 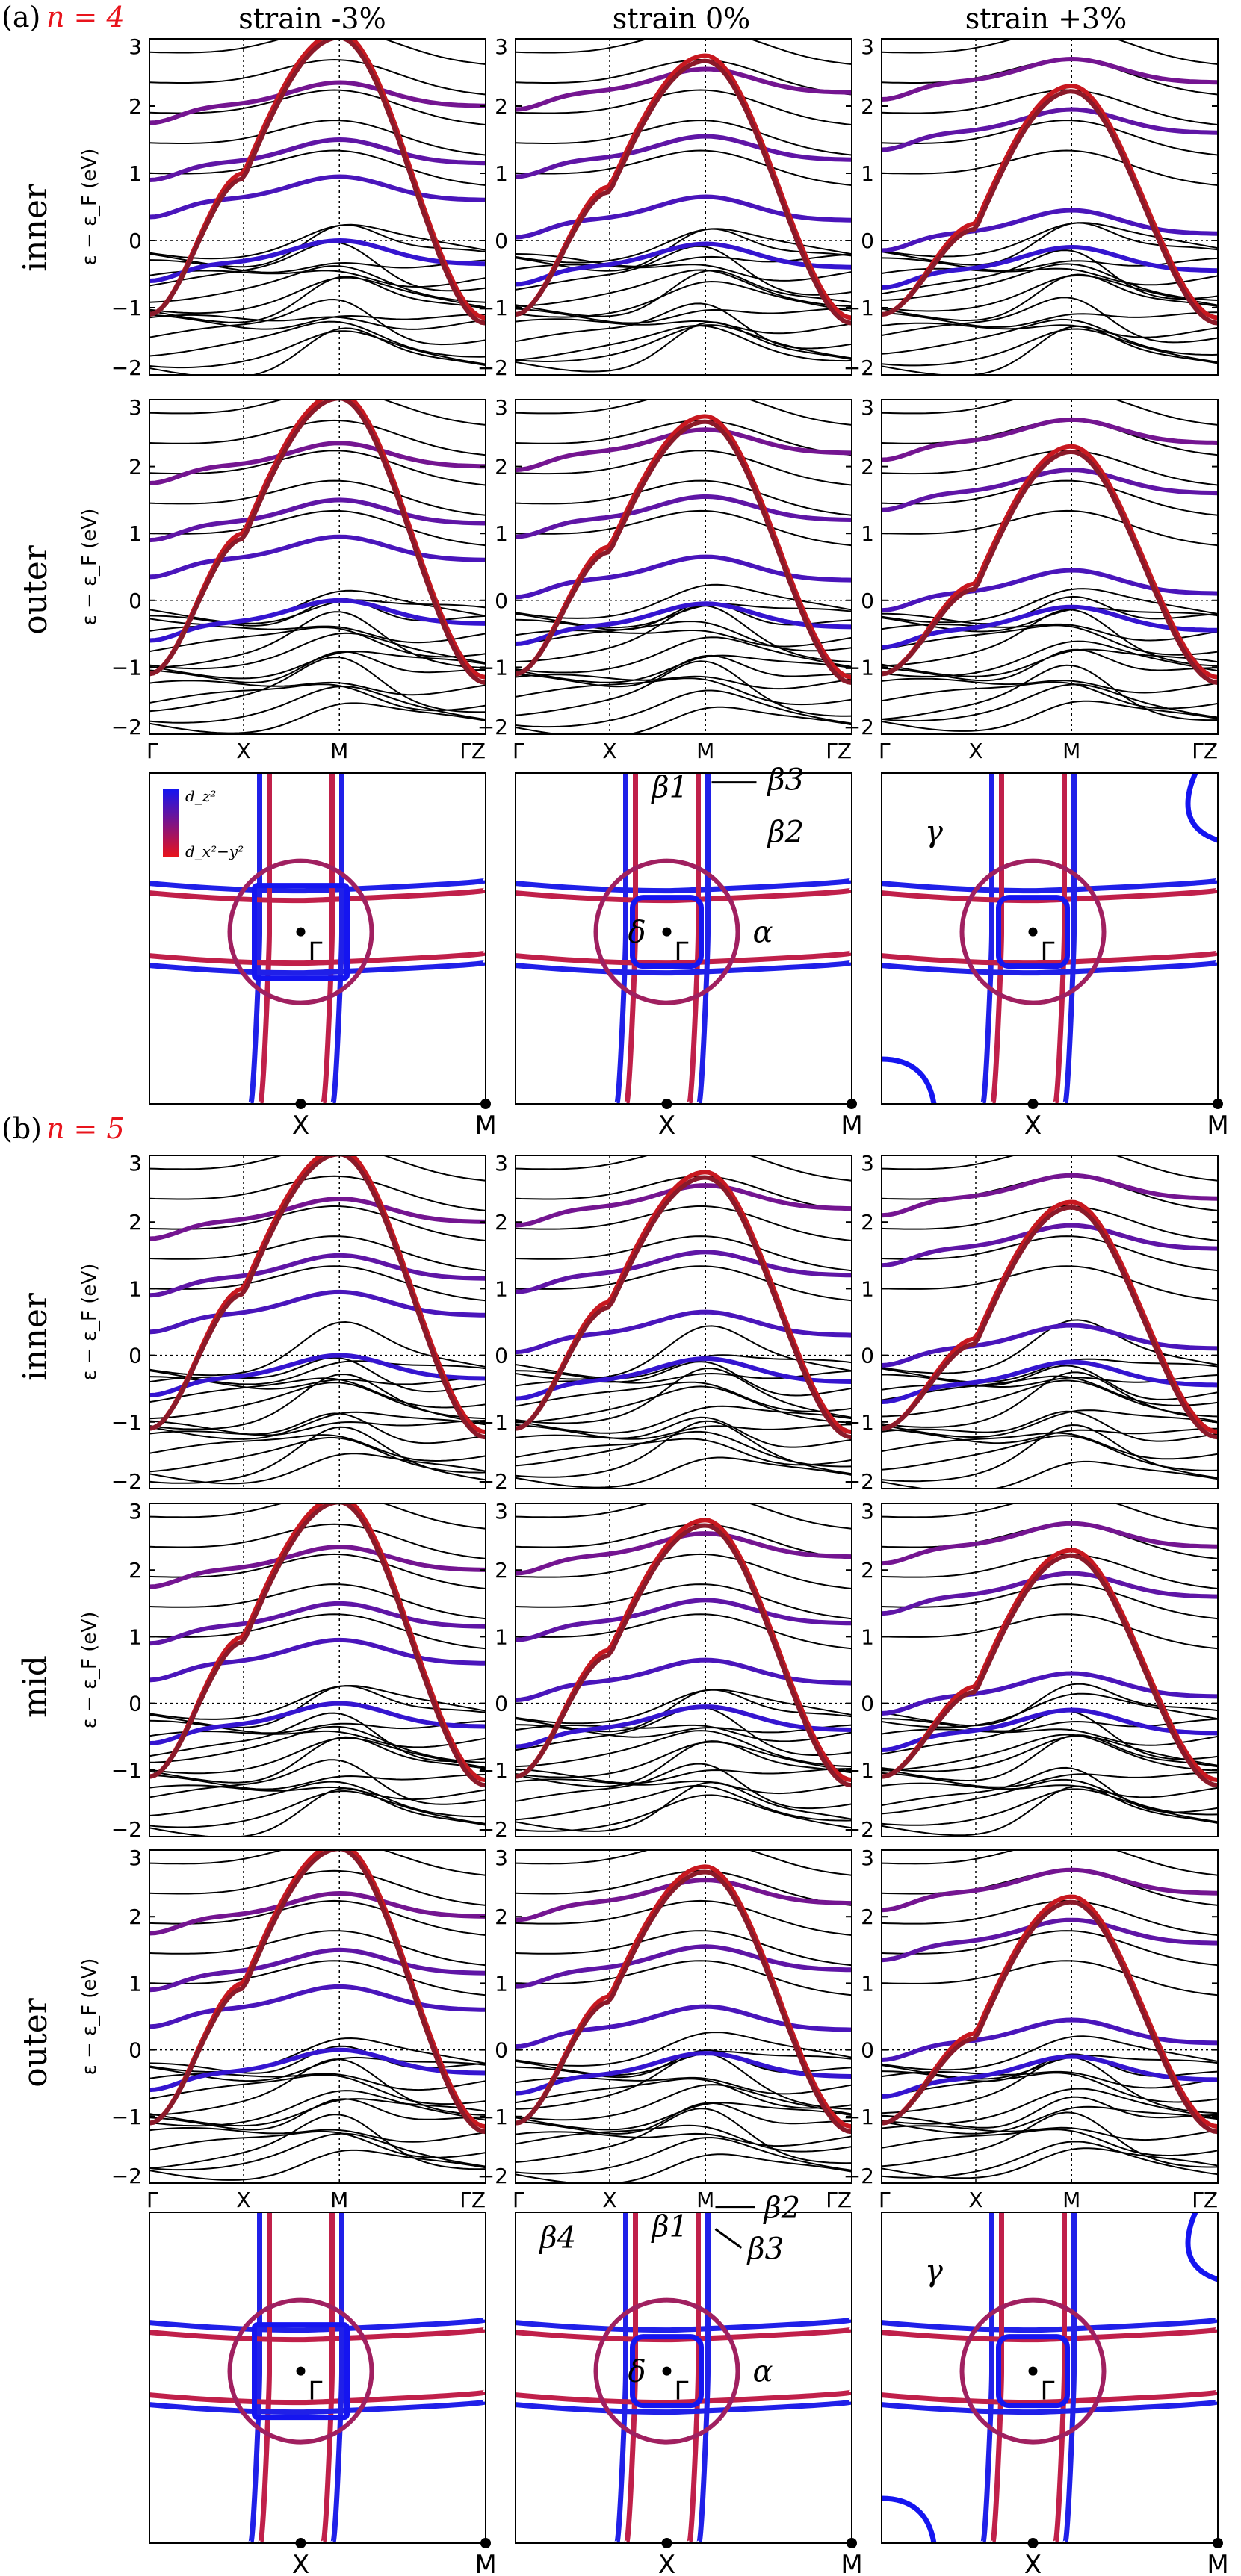 What do you see at coordinates (85, 1128) in the screenshot?
I see `panel-b-n-label: n = 5` at bounding box center [85, 1128].